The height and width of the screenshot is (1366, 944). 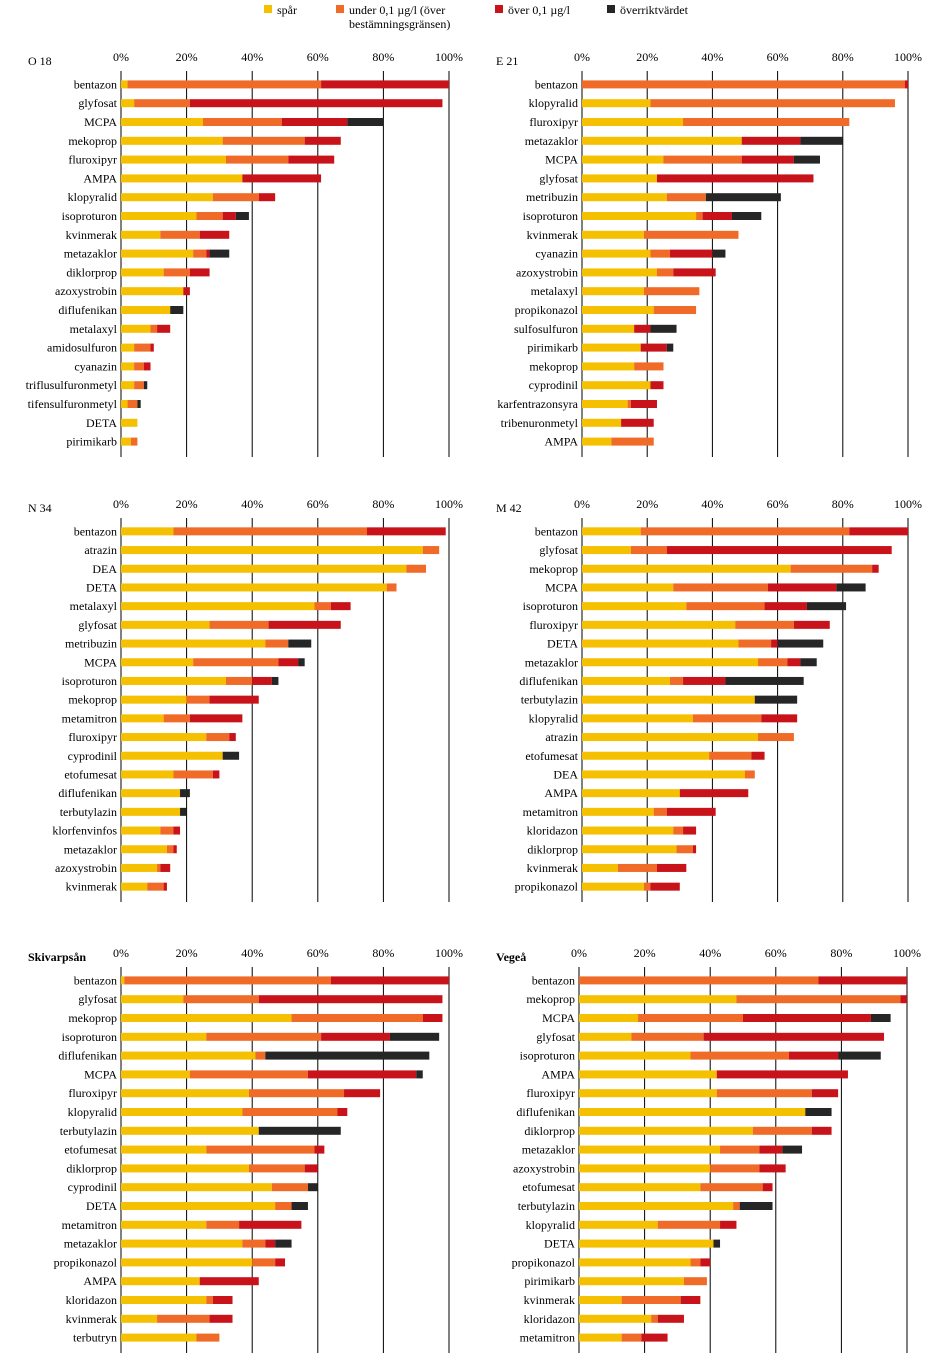 What do you see at coordinates (555, 291) in the screenshot?
I see `category-label: metalaxyl` at bounding box center [555, 291].